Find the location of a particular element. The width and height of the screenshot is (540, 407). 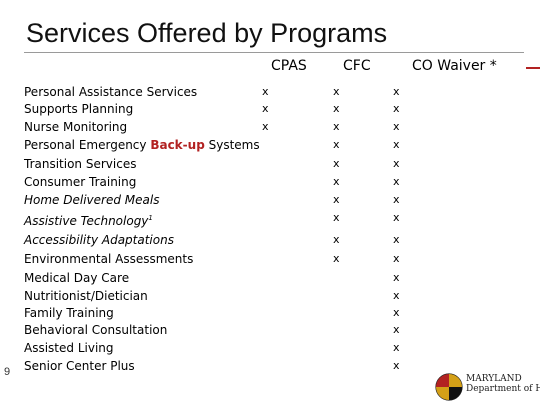

service-label: Nutritionist/Dietician is located at coordinates (86, 296).